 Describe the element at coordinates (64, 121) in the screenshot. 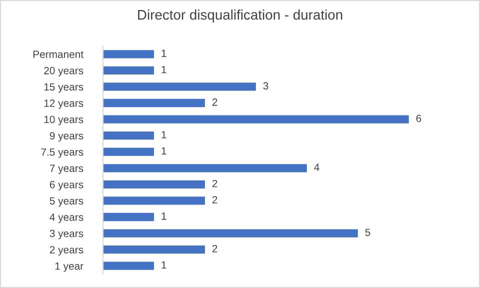

I see `y-tick-label: 10 years` at that location.